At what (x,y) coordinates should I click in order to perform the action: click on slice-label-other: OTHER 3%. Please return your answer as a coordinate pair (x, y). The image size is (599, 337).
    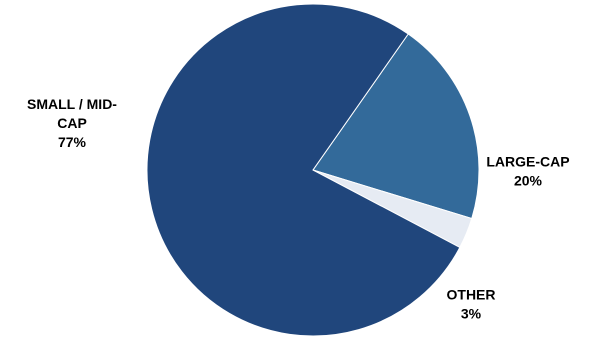
    Looking at the image, I should click on (471, 304).